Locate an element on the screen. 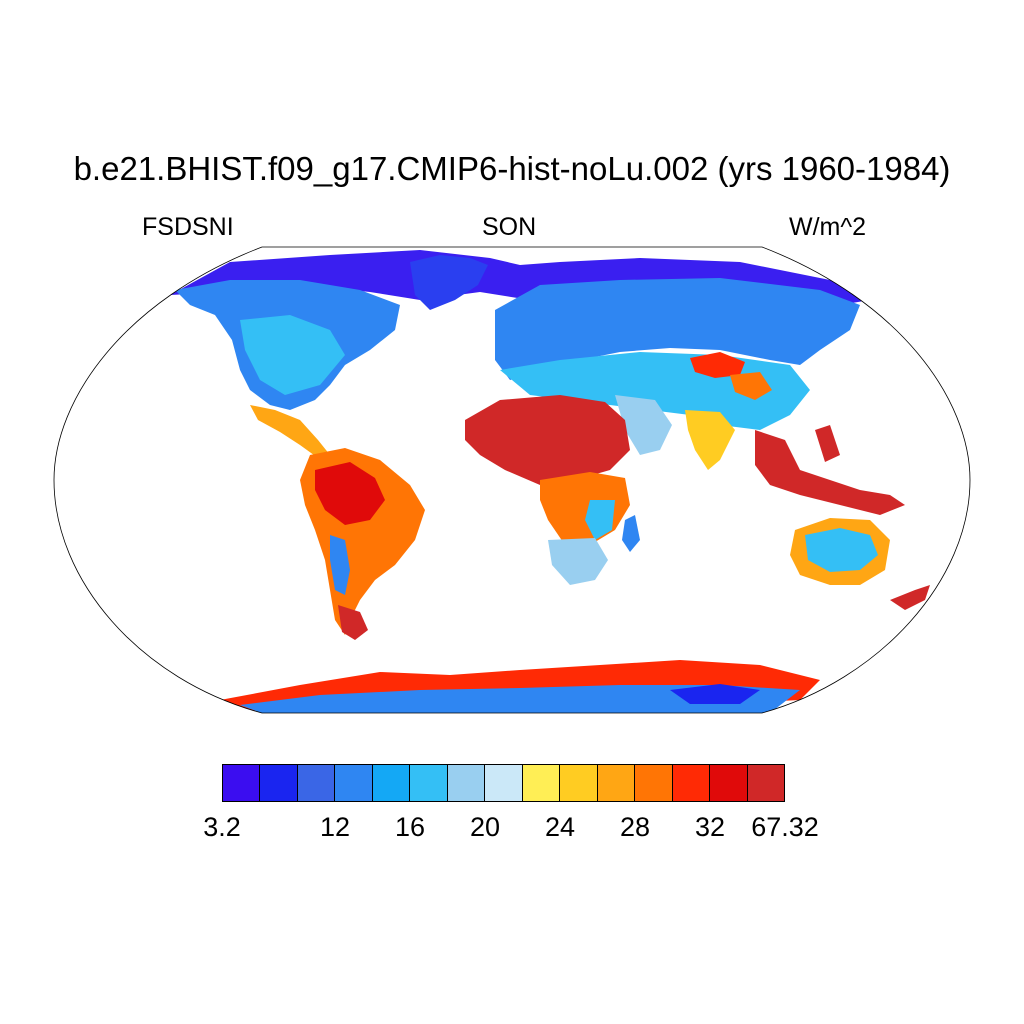 The height and width of the screenshot is (1024, 1024). colorbar is located at coordinates (503, 783).